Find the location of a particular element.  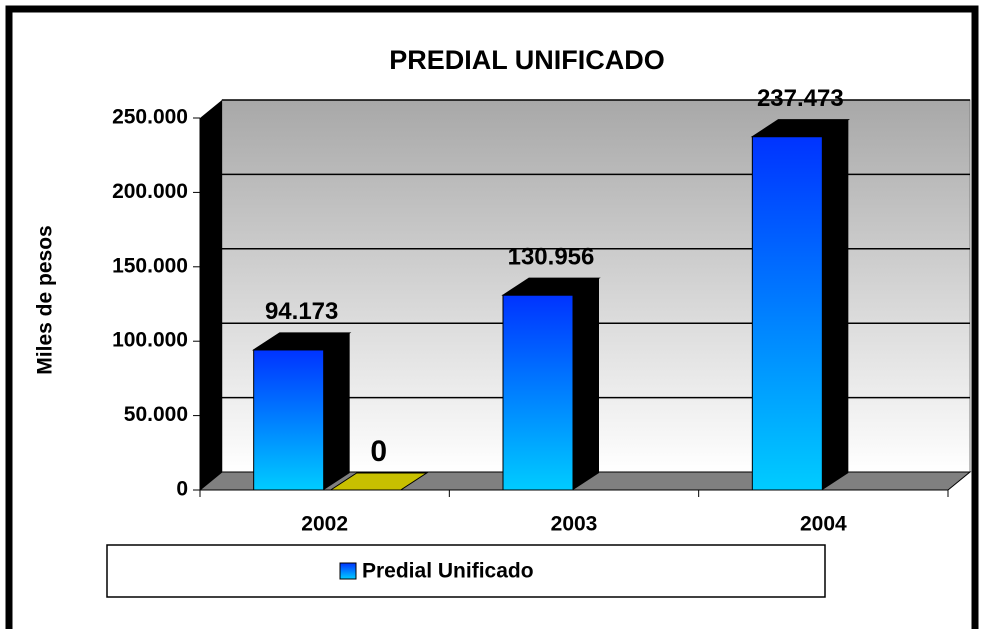

y-tick-label: 50.000 is located at coordinates (156, 414).